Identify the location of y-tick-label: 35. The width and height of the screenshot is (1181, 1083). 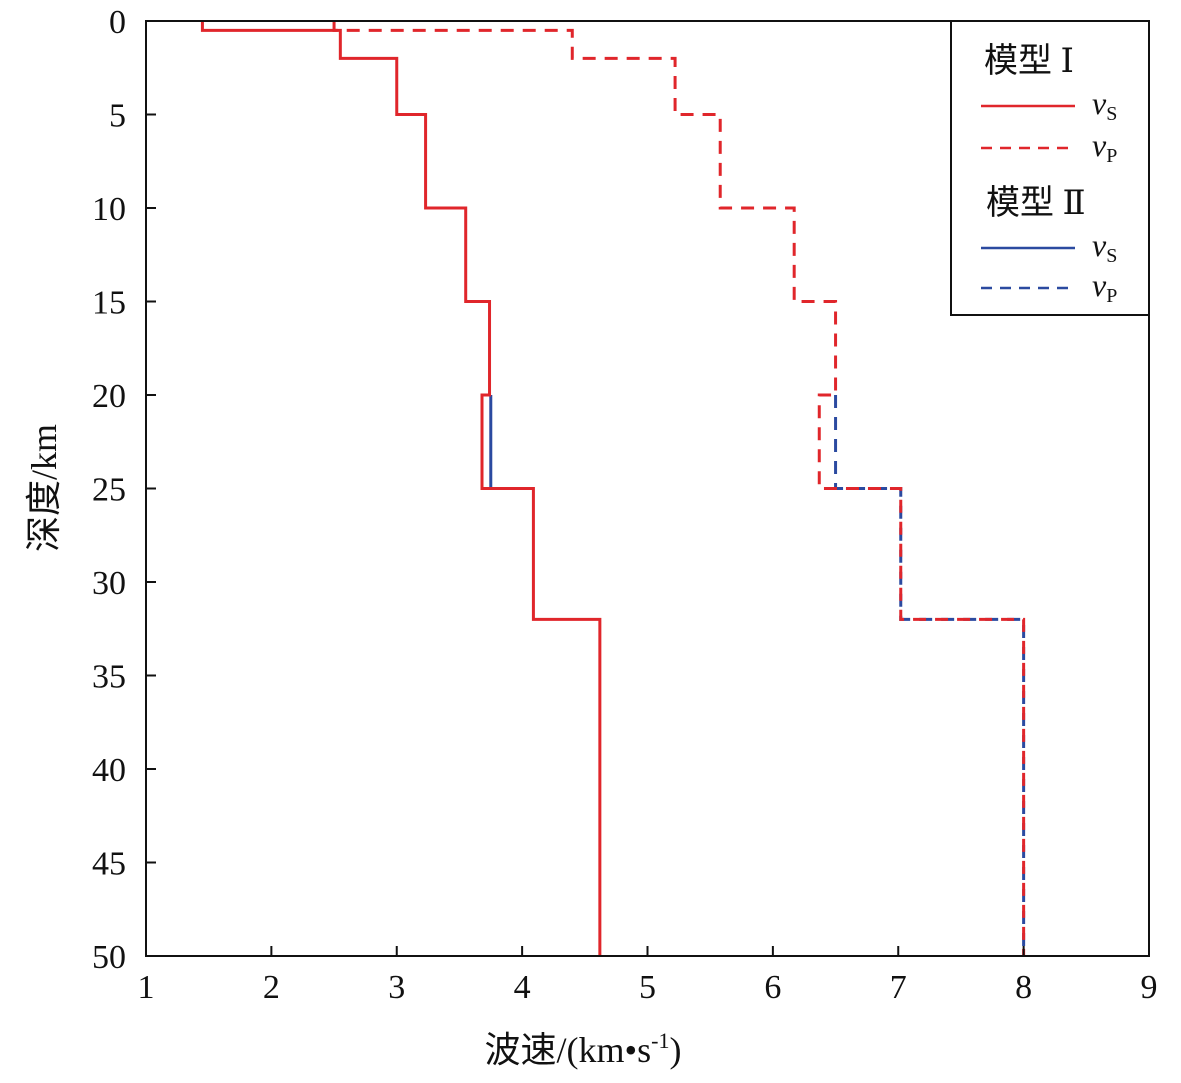
(109, 677).